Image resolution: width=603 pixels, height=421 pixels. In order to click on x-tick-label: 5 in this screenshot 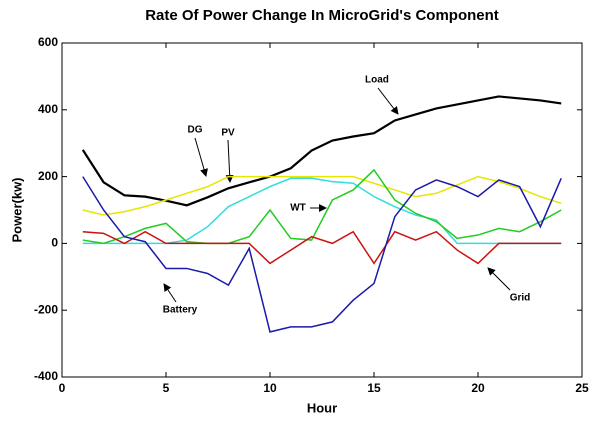, I will do `click(166, 388)`.